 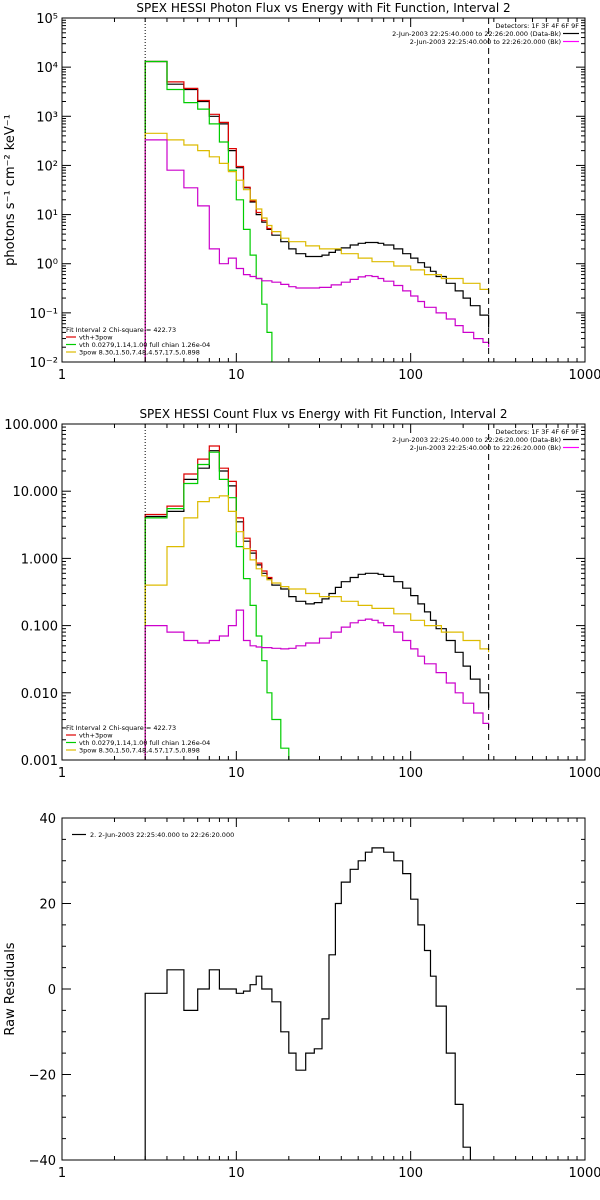 I want to click on series-residuals-line, so click(x=307, y=1003).